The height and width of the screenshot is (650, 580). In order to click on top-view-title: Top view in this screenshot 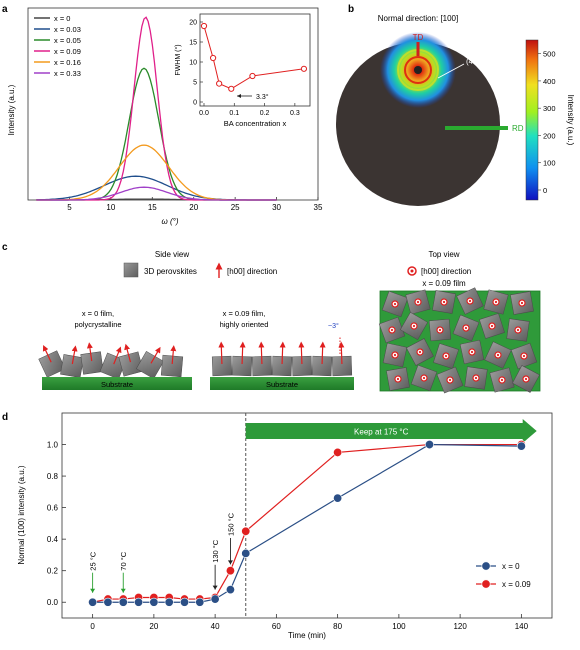, I will do `click(443, 254)`.